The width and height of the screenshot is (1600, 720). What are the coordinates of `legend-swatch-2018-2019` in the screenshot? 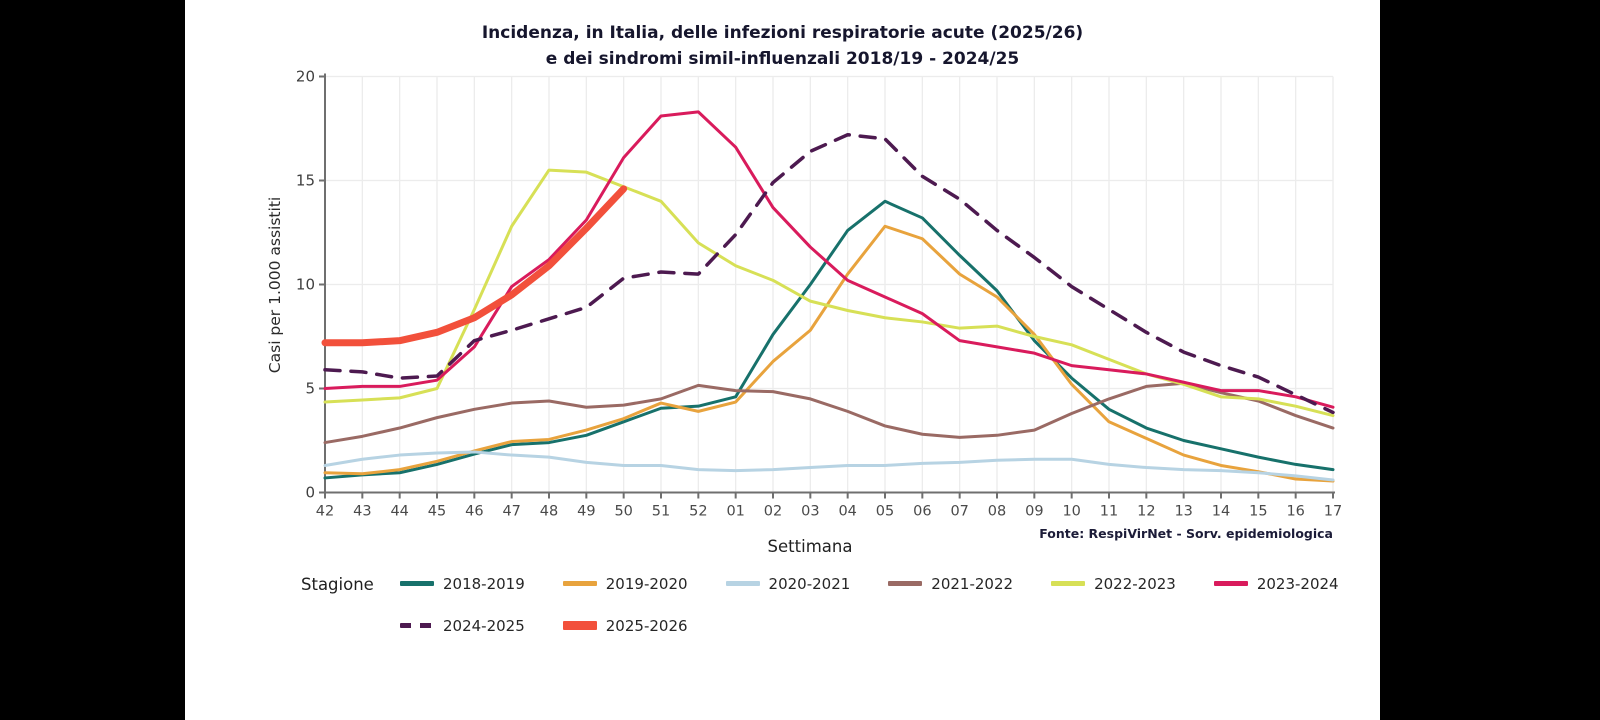 It's located at (417, 583).